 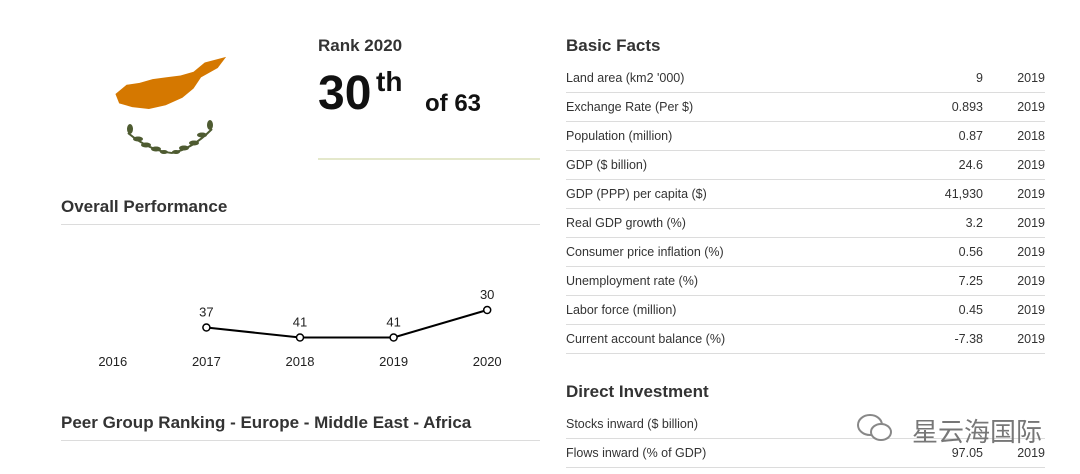 I want to click on data-label: 30, so click(x=487, y=294).